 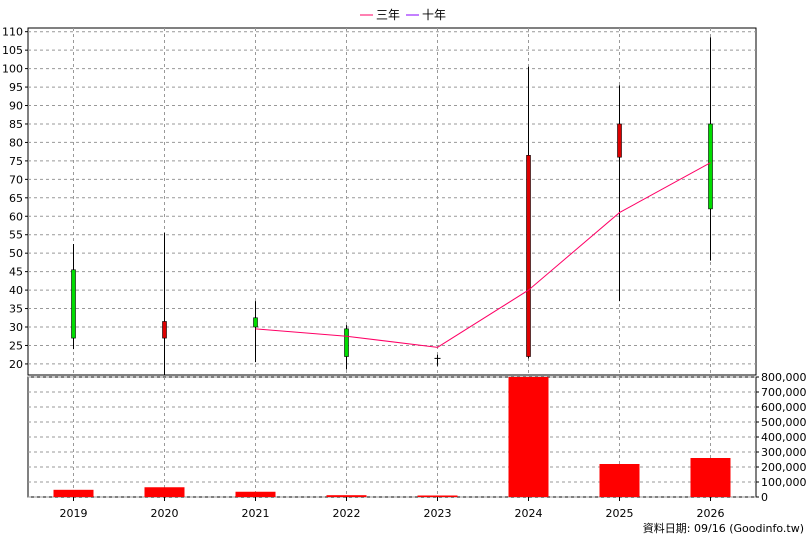 What do you see at coordinates (16, 309) in the screenshot?
I see `price-tick-label: 35` at bounding box center [16, 309].